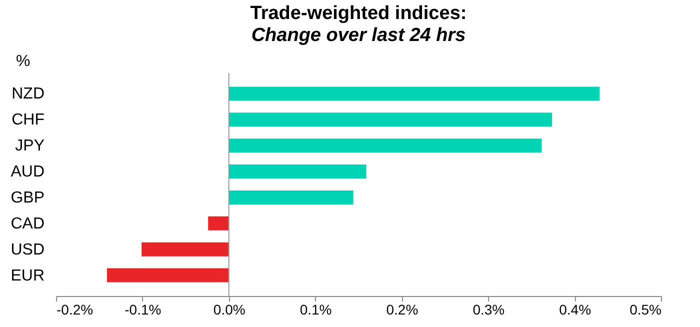 This screenshot has width=700, height=327. Describe the element at coordinates (488, 310) in the screenshot. I see `x-tick-label: 0.3%` at that location.